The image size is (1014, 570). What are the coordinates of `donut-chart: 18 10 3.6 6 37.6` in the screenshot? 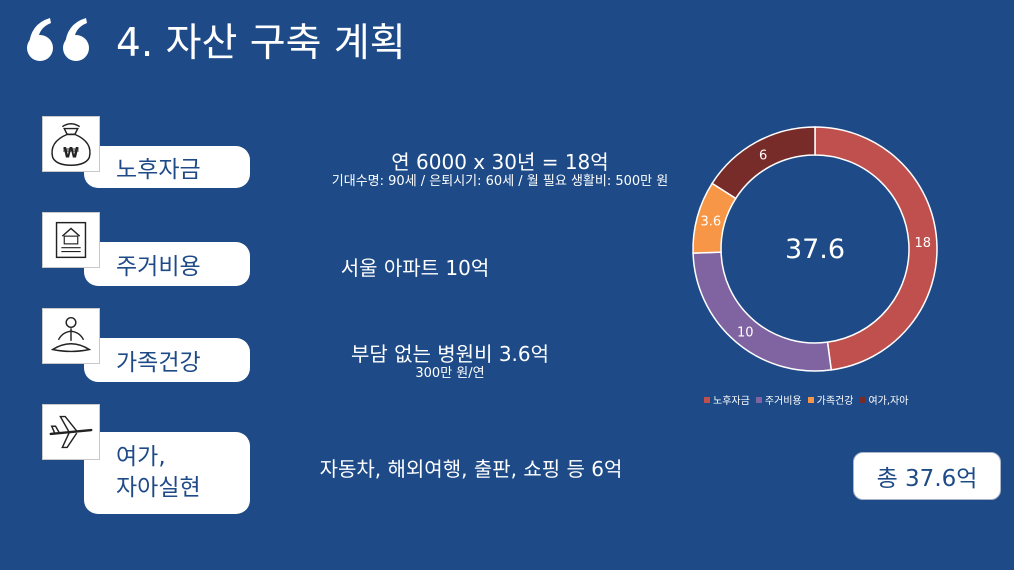 It's located at (815, 249).